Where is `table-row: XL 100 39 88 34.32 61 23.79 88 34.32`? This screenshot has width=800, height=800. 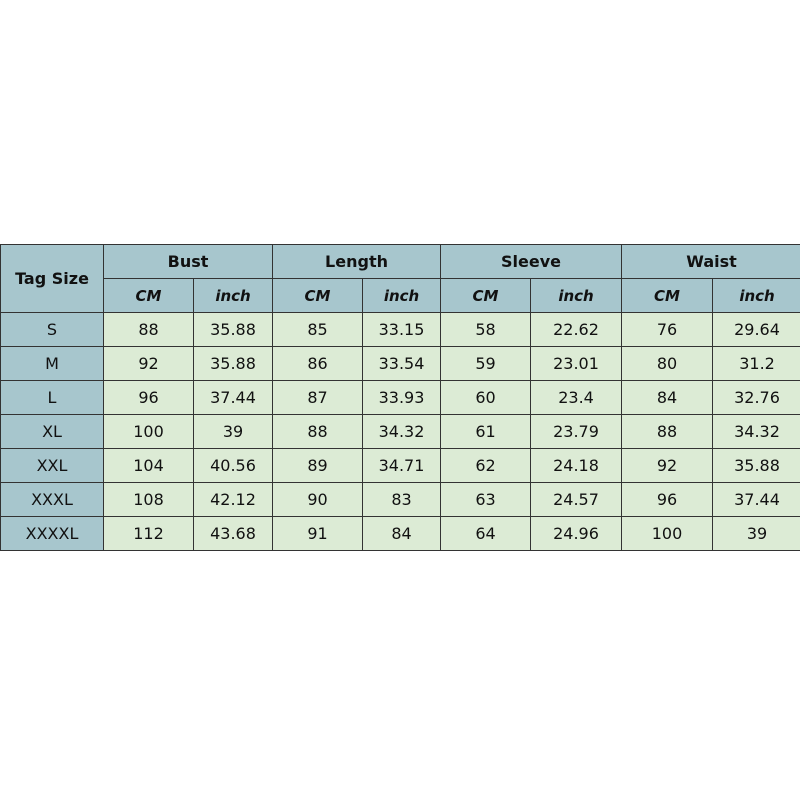 table-row: XL 100 39 88 34.32 61 23.79 88 34.32 is located at coordinates (400, 431).